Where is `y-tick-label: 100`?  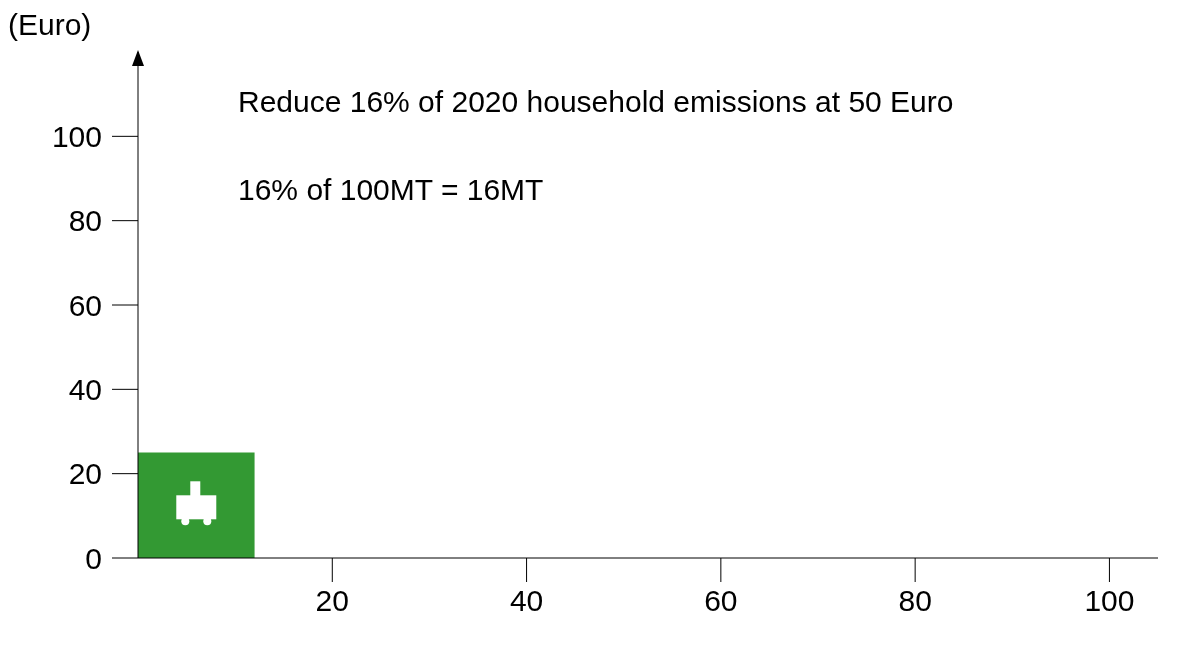
y-tick-label: 100 is located at coordinates (76, 136).